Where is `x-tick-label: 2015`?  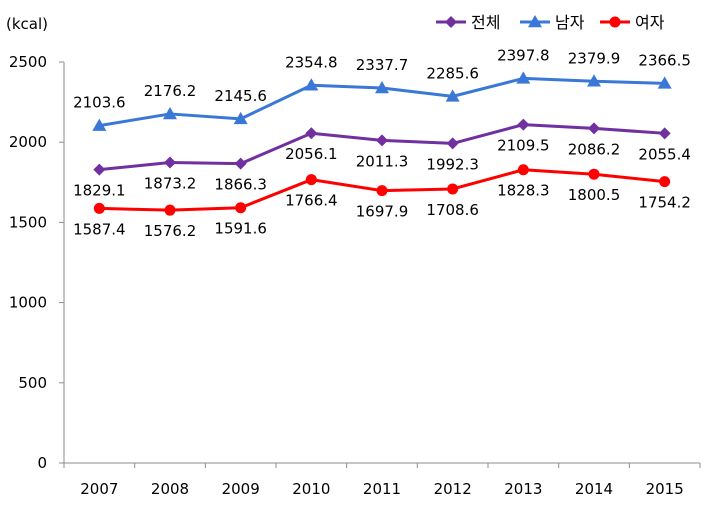
x-tick-label: 2015 is located at coordinates (665, 489).